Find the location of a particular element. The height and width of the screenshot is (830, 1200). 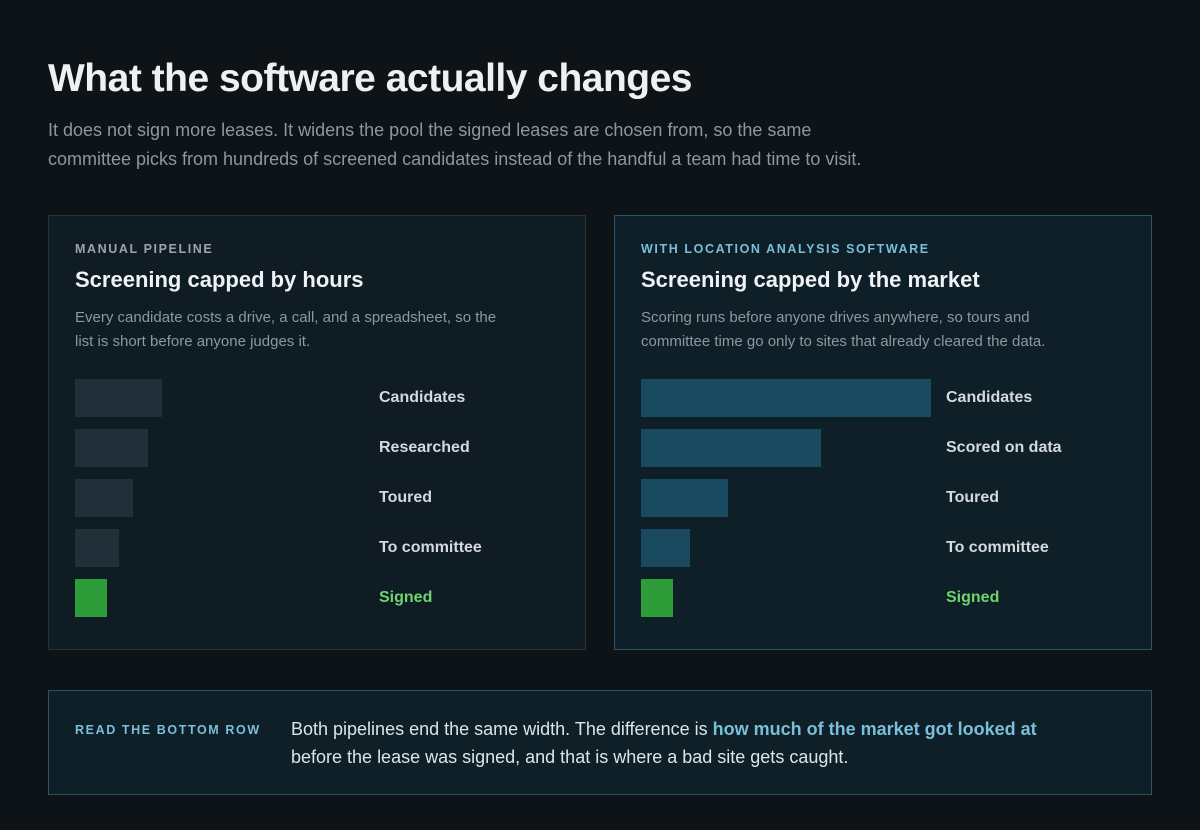

software-stage-row: To committee is located at coordinates (886, 554).